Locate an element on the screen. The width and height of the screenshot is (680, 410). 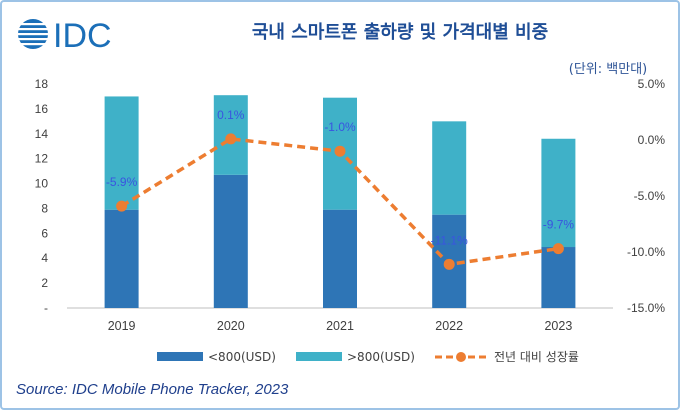
left-tick-label: 18 is located at coordinates (42, 84).